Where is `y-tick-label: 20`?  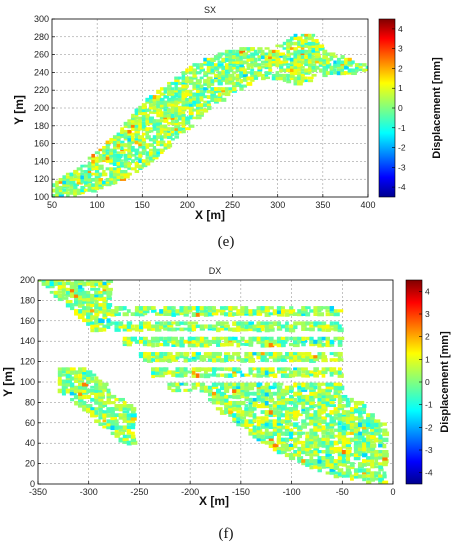 y-tick-label: 20 is located at coordinates (30, 464).